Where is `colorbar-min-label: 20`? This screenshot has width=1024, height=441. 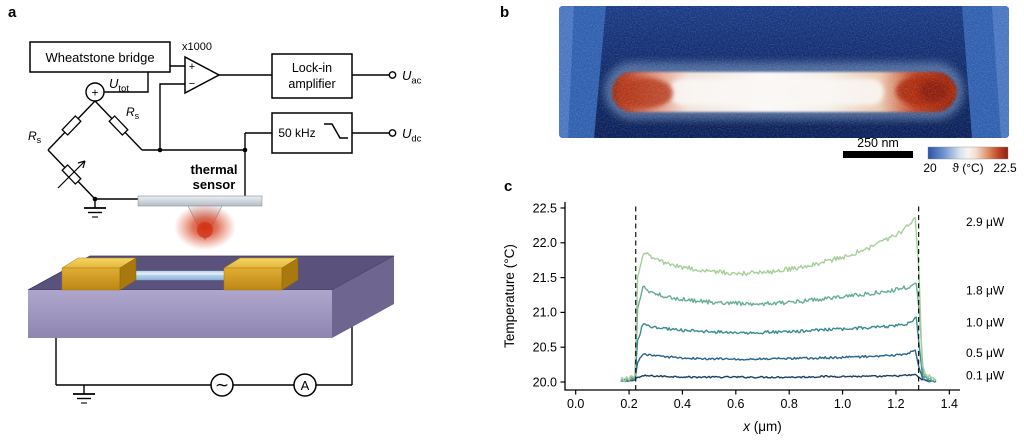 colorbar-min-label: 20 is located at coordinates (930, 168).